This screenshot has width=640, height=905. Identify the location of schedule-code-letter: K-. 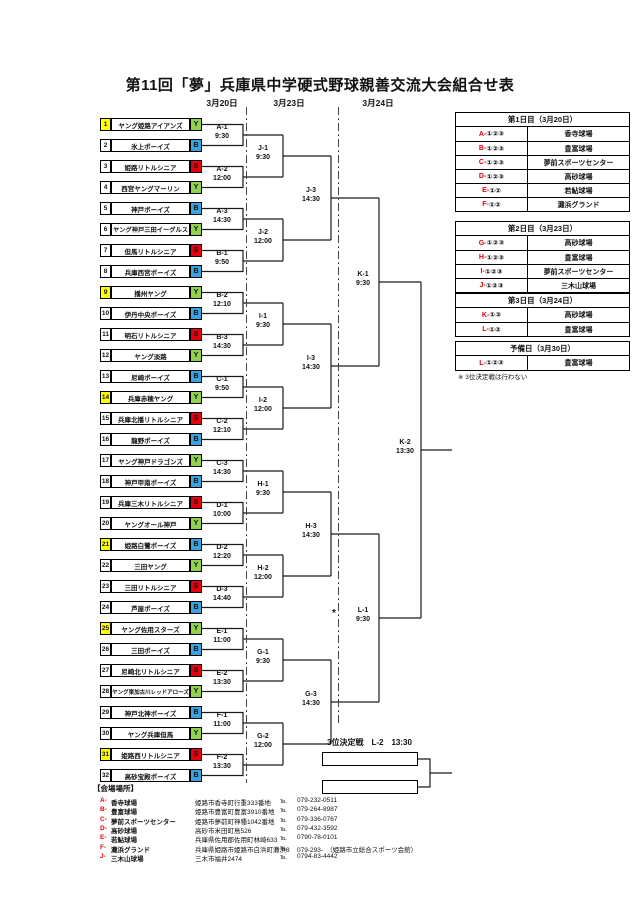
(485, 315).